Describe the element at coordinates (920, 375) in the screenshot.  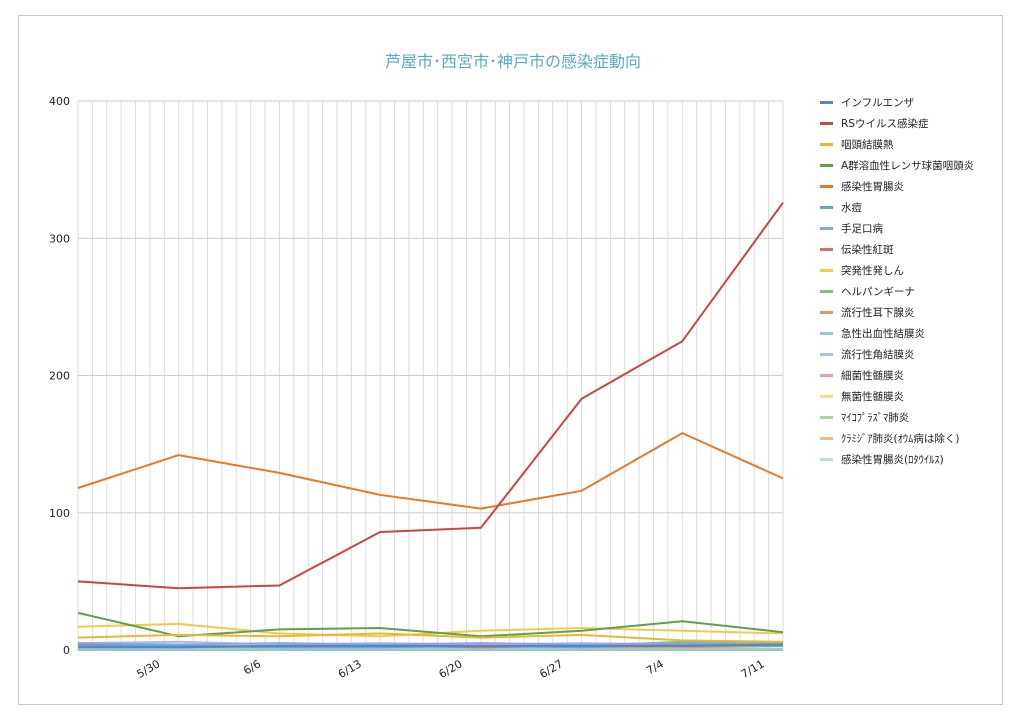
I see `legend-item: 細菌性髄膜炎` at that location.